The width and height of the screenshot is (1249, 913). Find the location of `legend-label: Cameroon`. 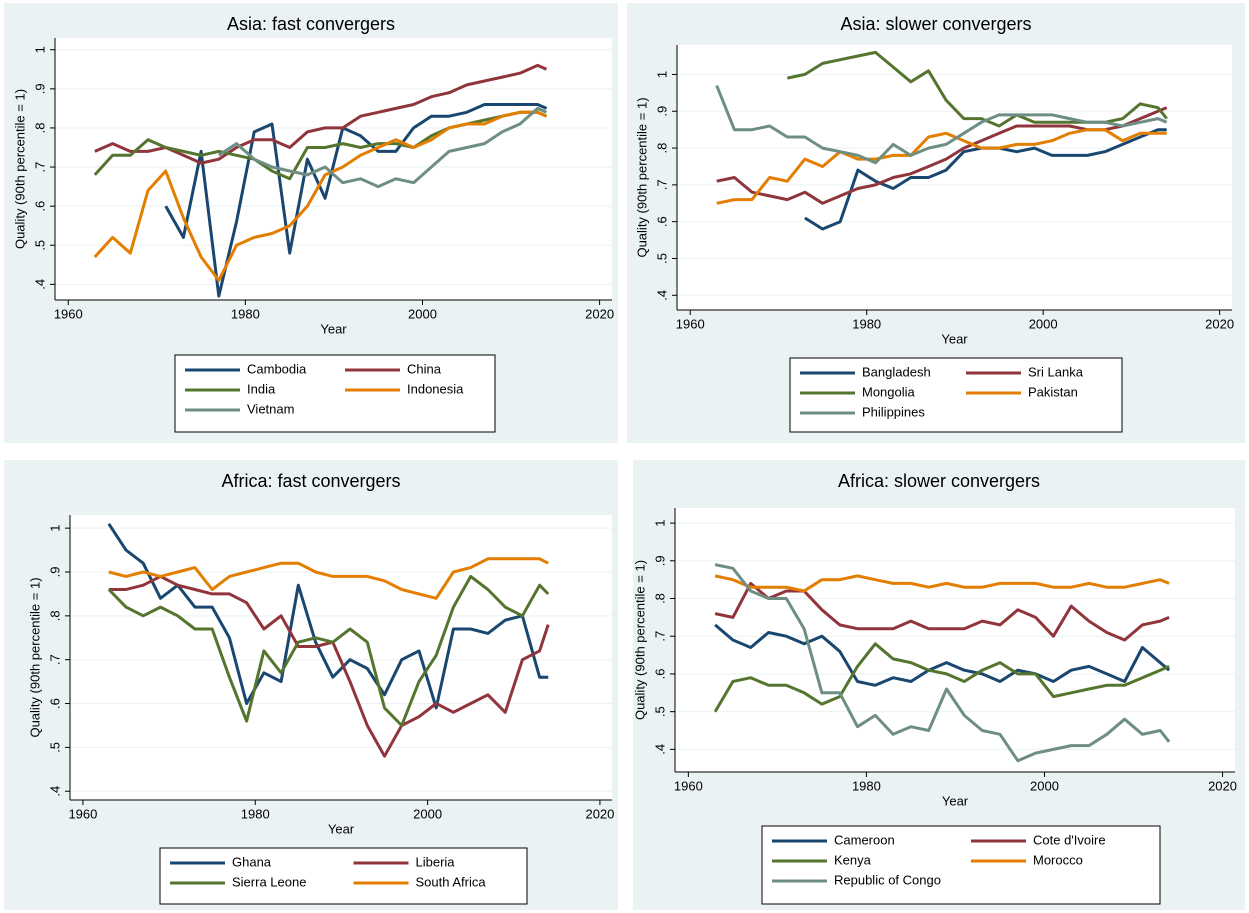

legend-label: Cameroon is located at coordinates (864, 839).